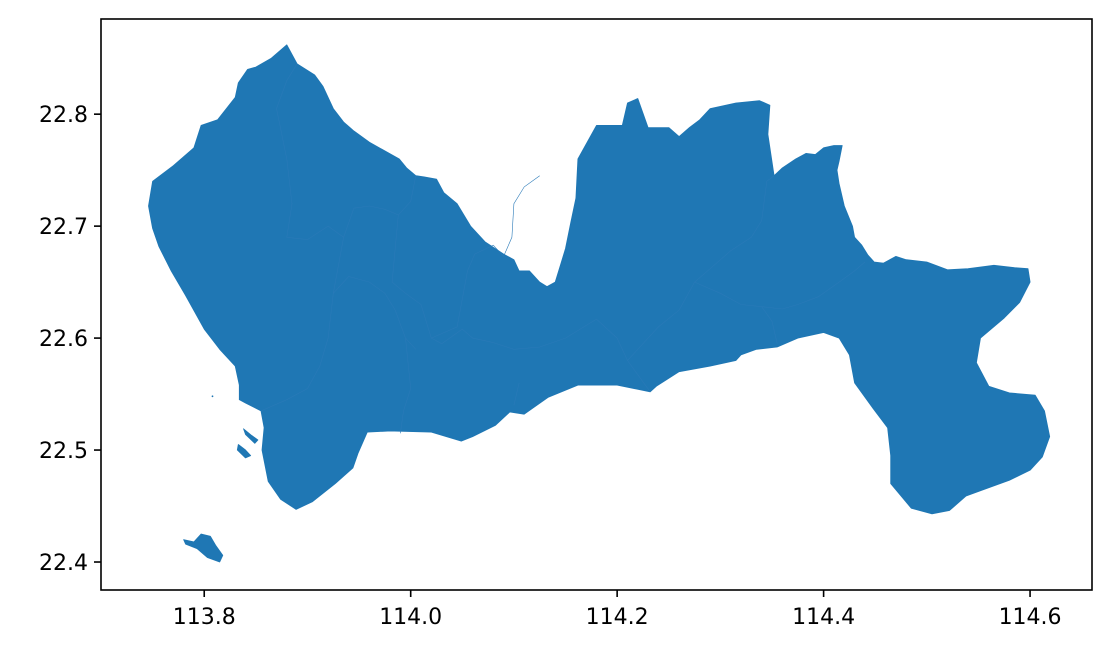  What do you see at coordinates (204, 617) in the screenshot?
I see `x-tick-label: 113.8` at bounding box center [204, 617].